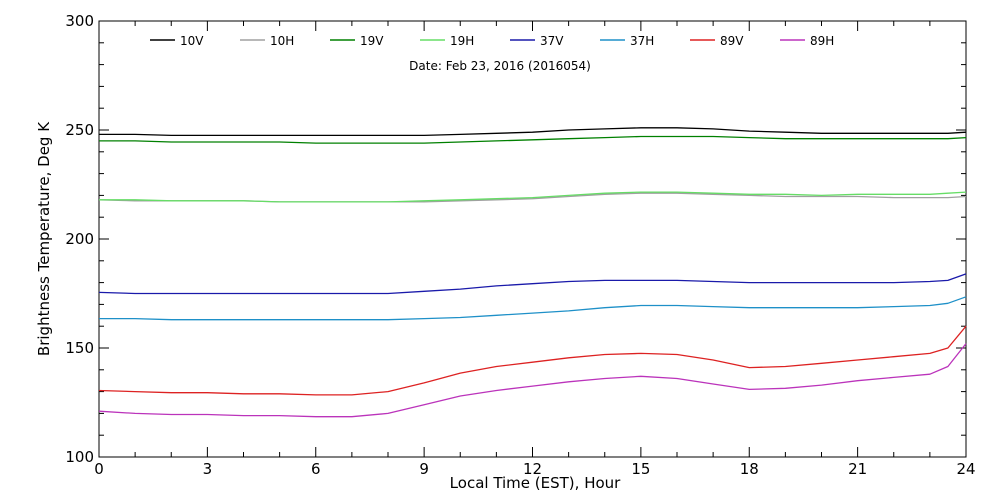 This screenshot has height=500, width=1000. Describe the element at coordinates (79, 457) in the screenshot. I see `y-tick-label: 100` at that location.